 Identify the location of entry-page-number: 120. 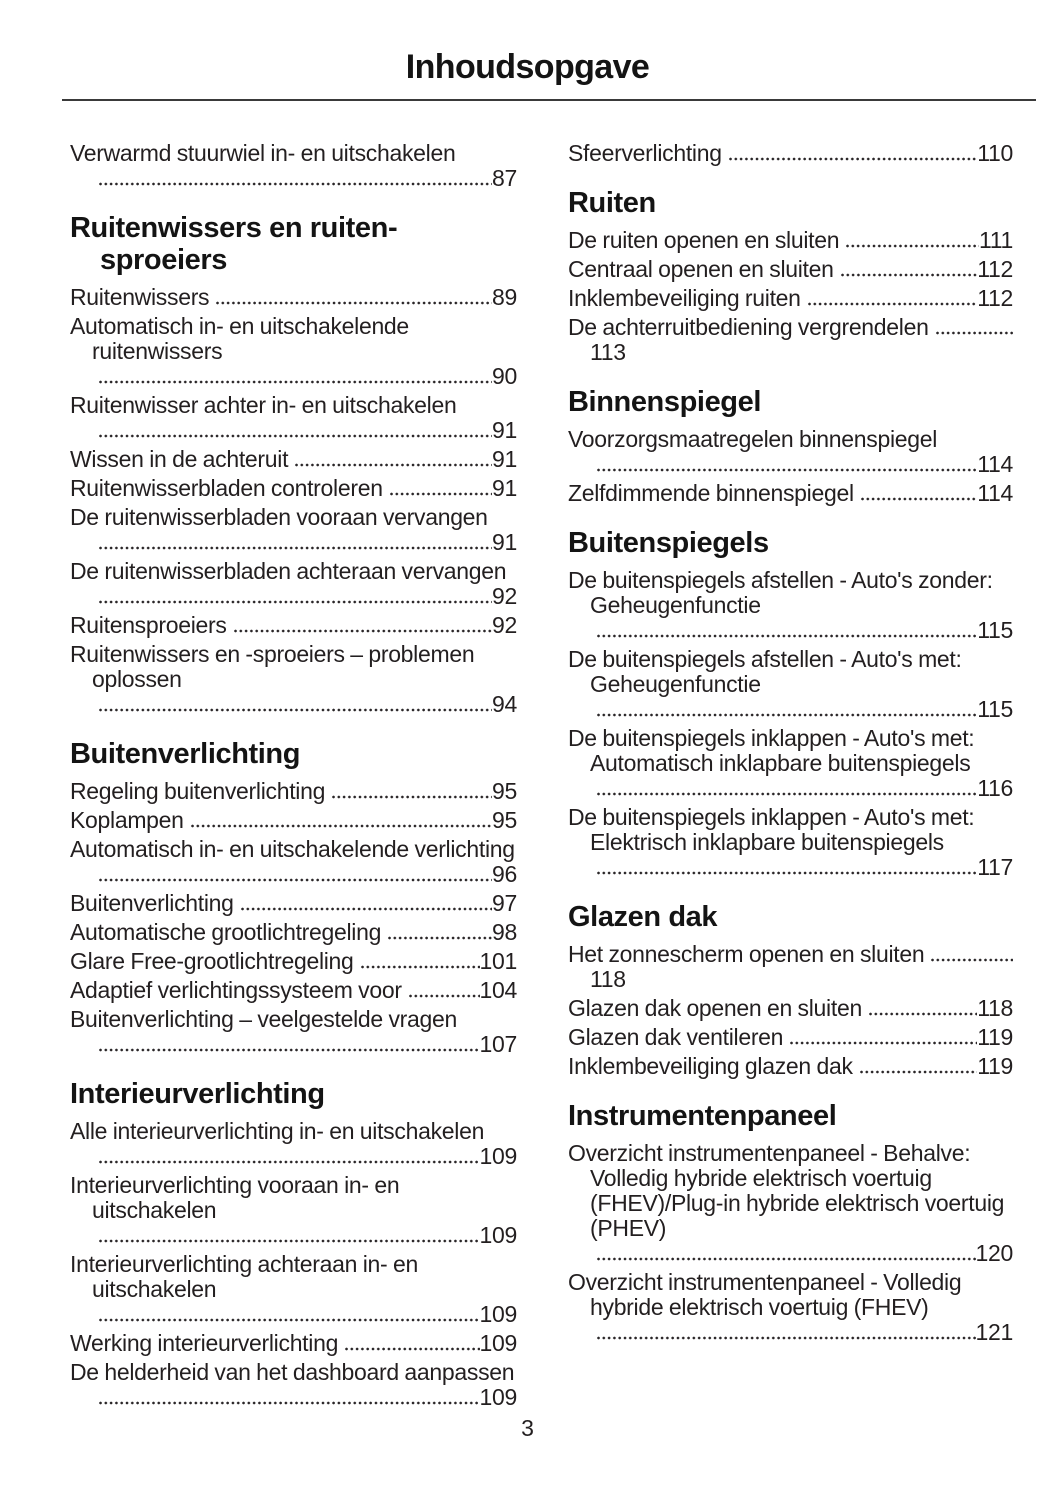
(994, 1253).